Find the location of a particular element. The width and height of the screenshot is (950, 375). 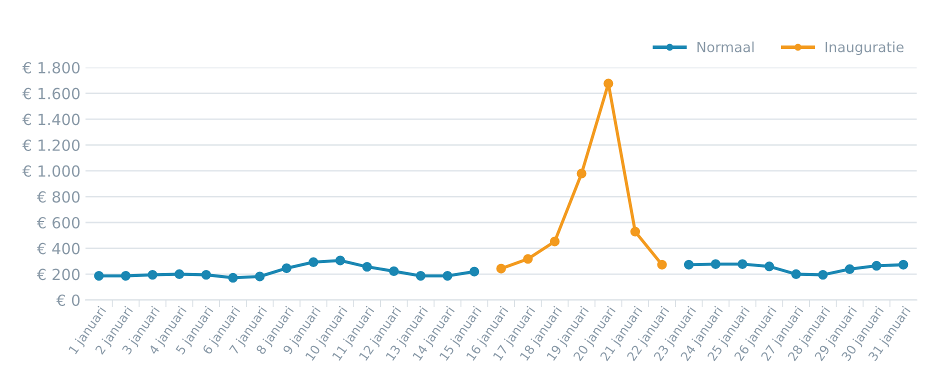

y-tick-label: € 400 is located at coordinates (58, 248).